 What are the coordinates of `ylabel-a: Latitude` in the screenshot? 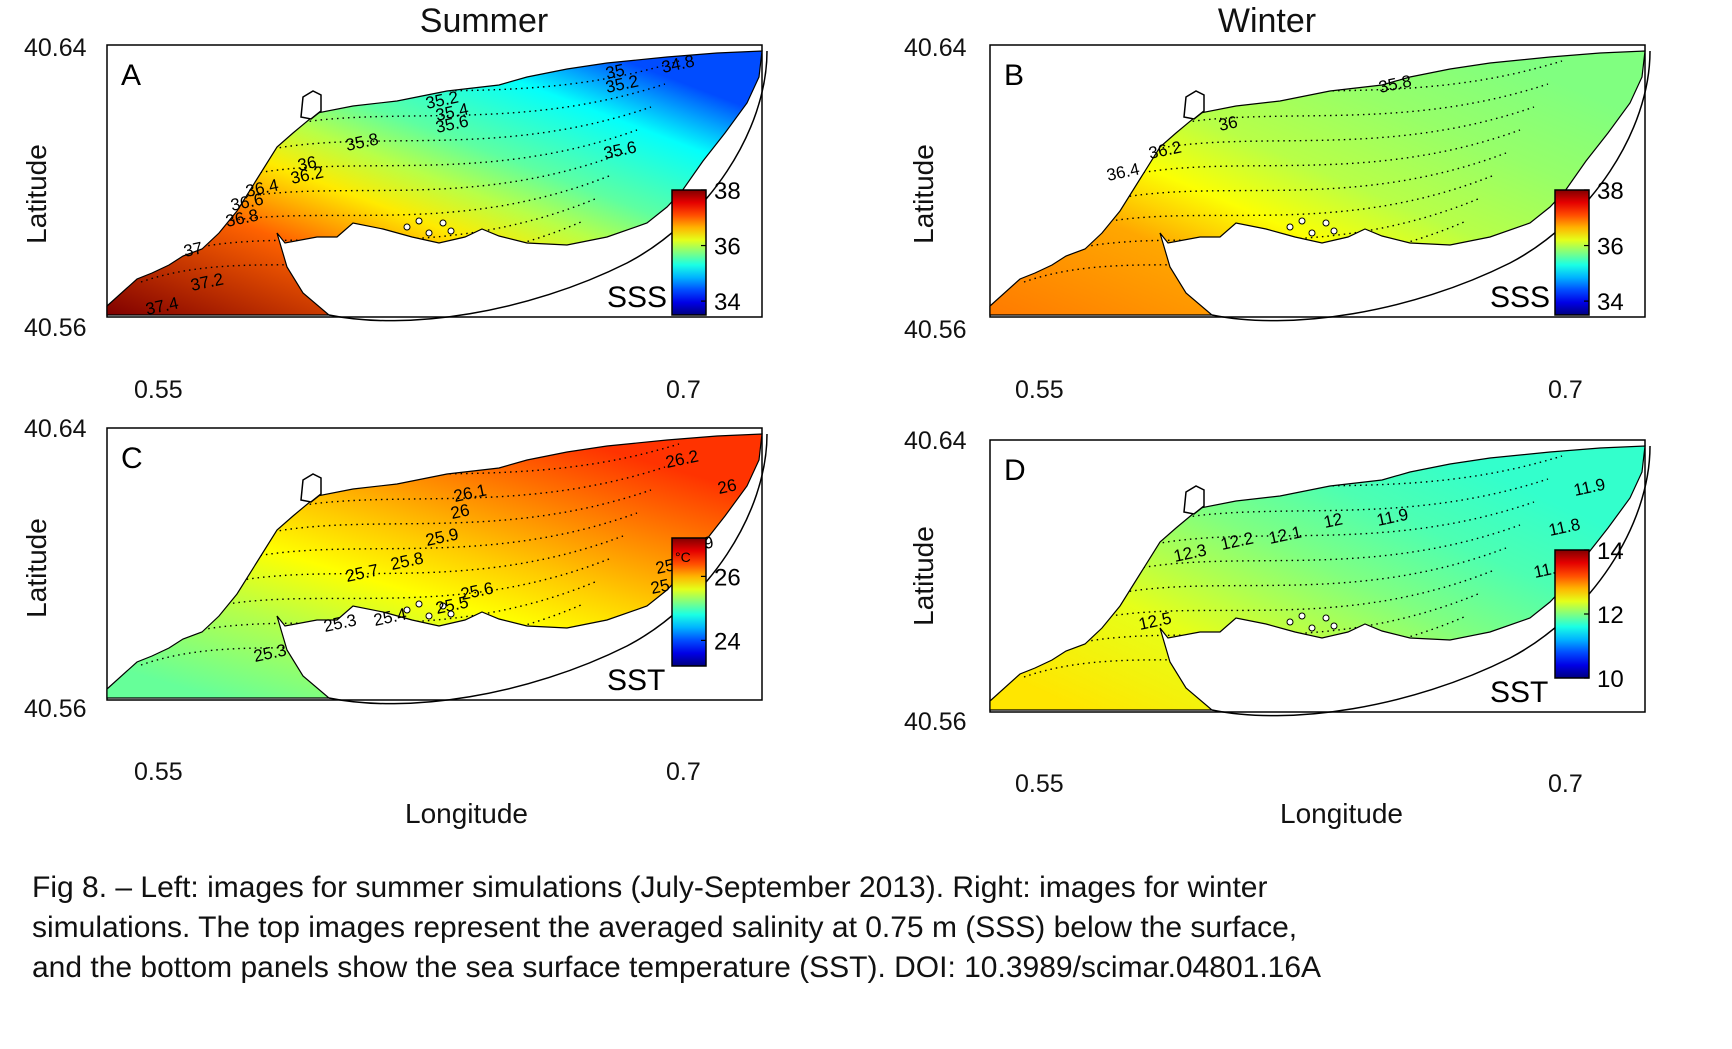 It's located at (36, 194).